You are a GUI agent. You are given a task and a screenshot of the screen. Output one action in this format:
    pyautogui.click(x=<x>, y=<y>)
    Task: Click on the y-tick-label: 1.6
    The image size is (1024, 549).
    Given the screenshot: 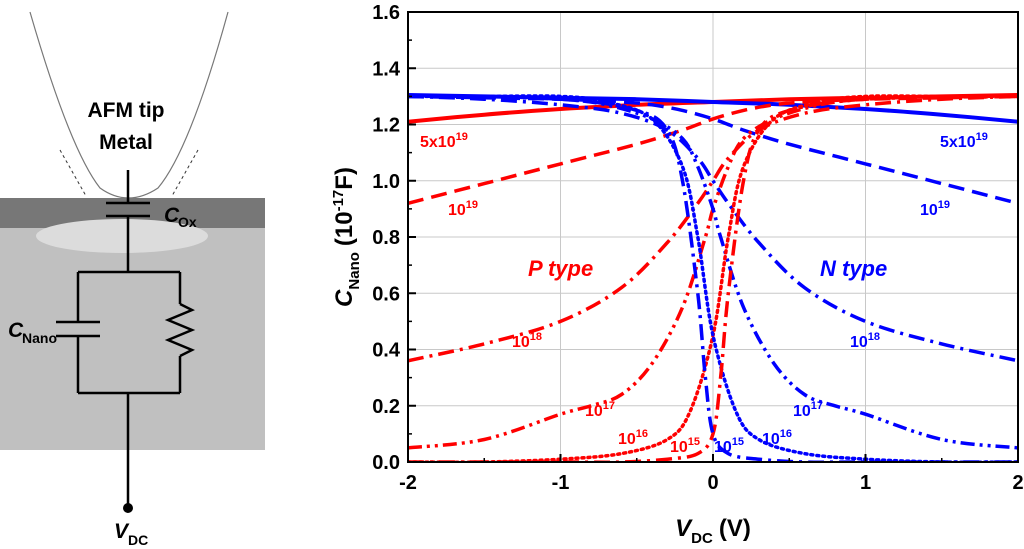 What is the action you would take?
    pyautogui.click(x=386, y=13)
    